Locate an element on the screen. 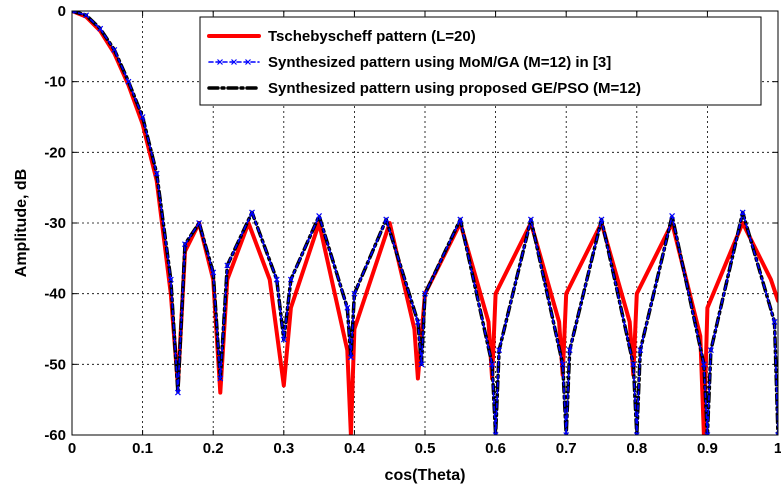  legend-box is located at coordinates (480, 61).